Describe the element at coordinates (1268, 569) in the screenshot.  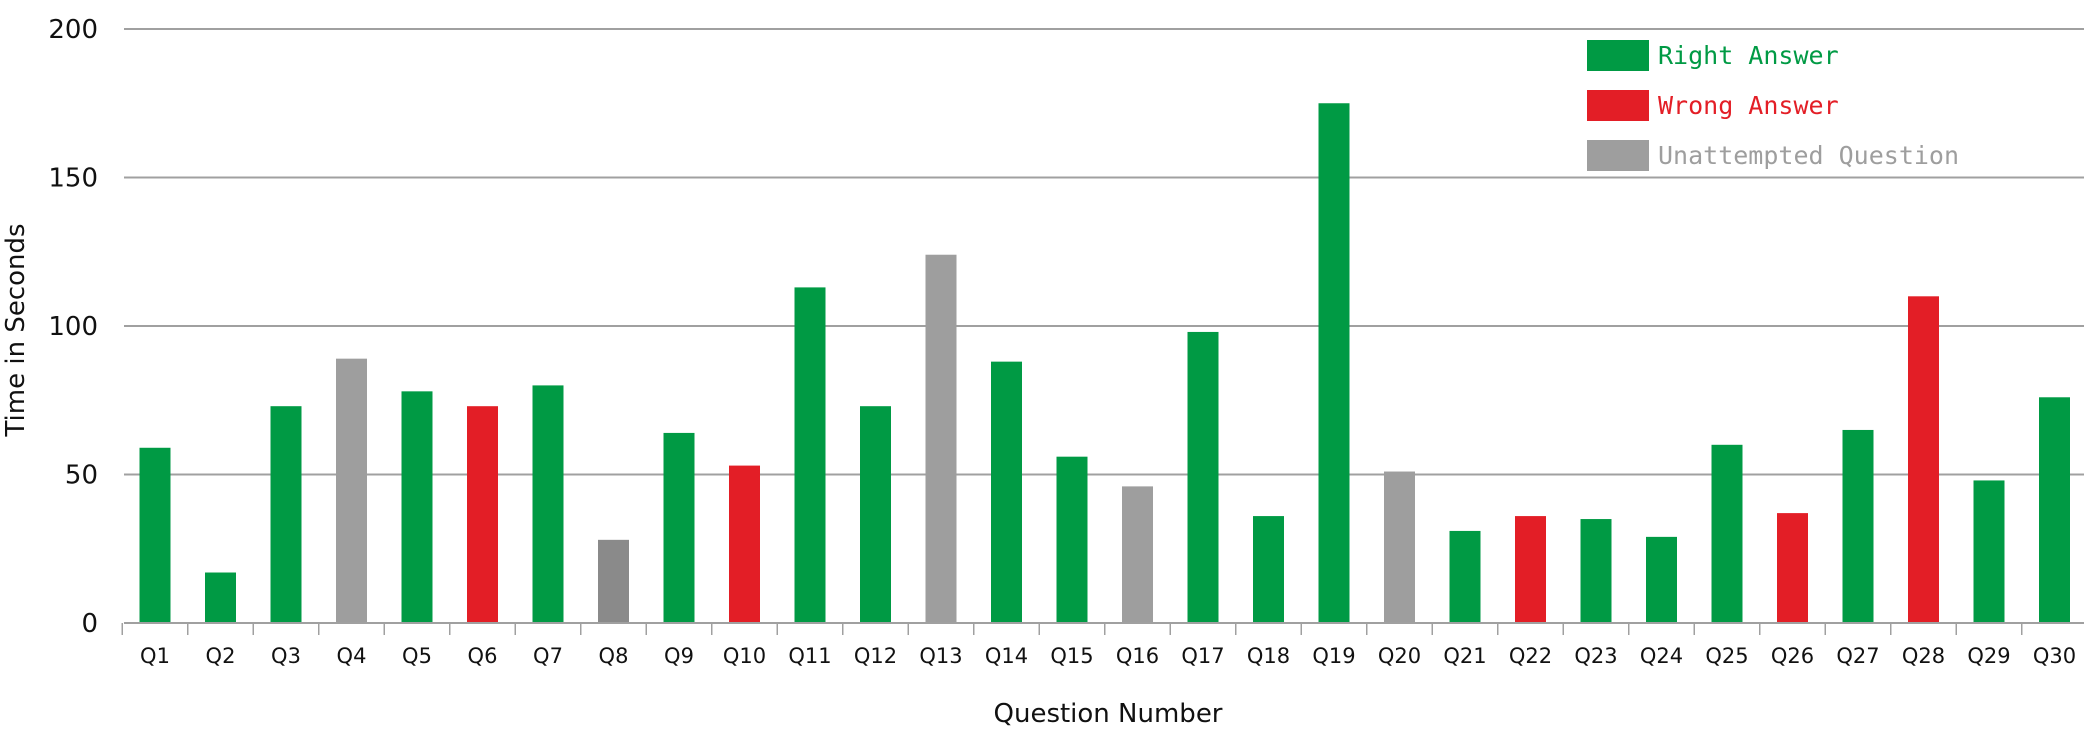
I see `bar-q18` at that location.